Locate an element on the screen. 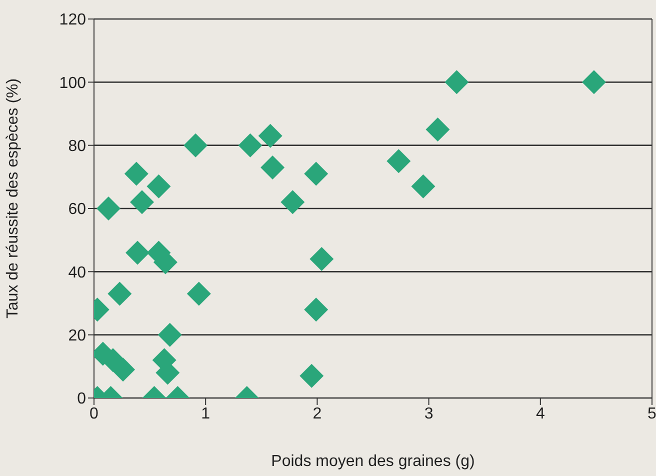 The height and width of the screenshot is (476, 656). x-axis-title: Poids moyen des graines (g) is located at coordinates (373, 461).